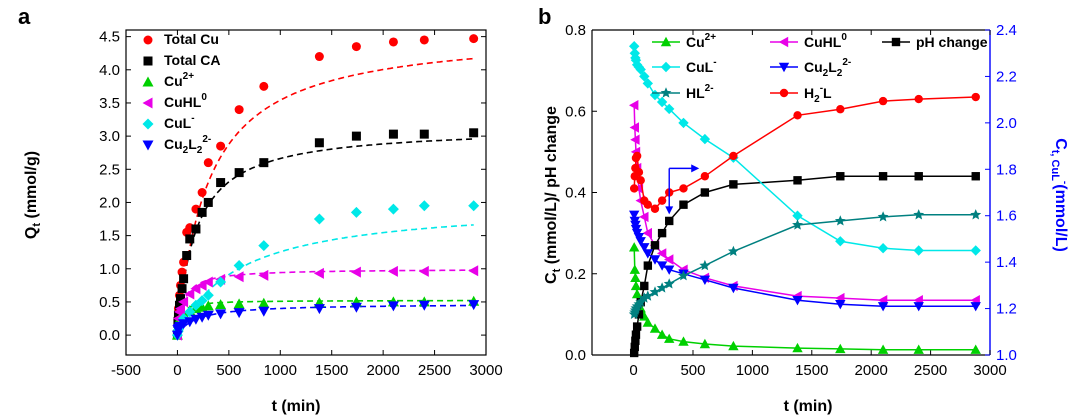 This screenshot has width=1069, height=418. I want to click on legend-label-hl2: HL2-, so click(700, 92).